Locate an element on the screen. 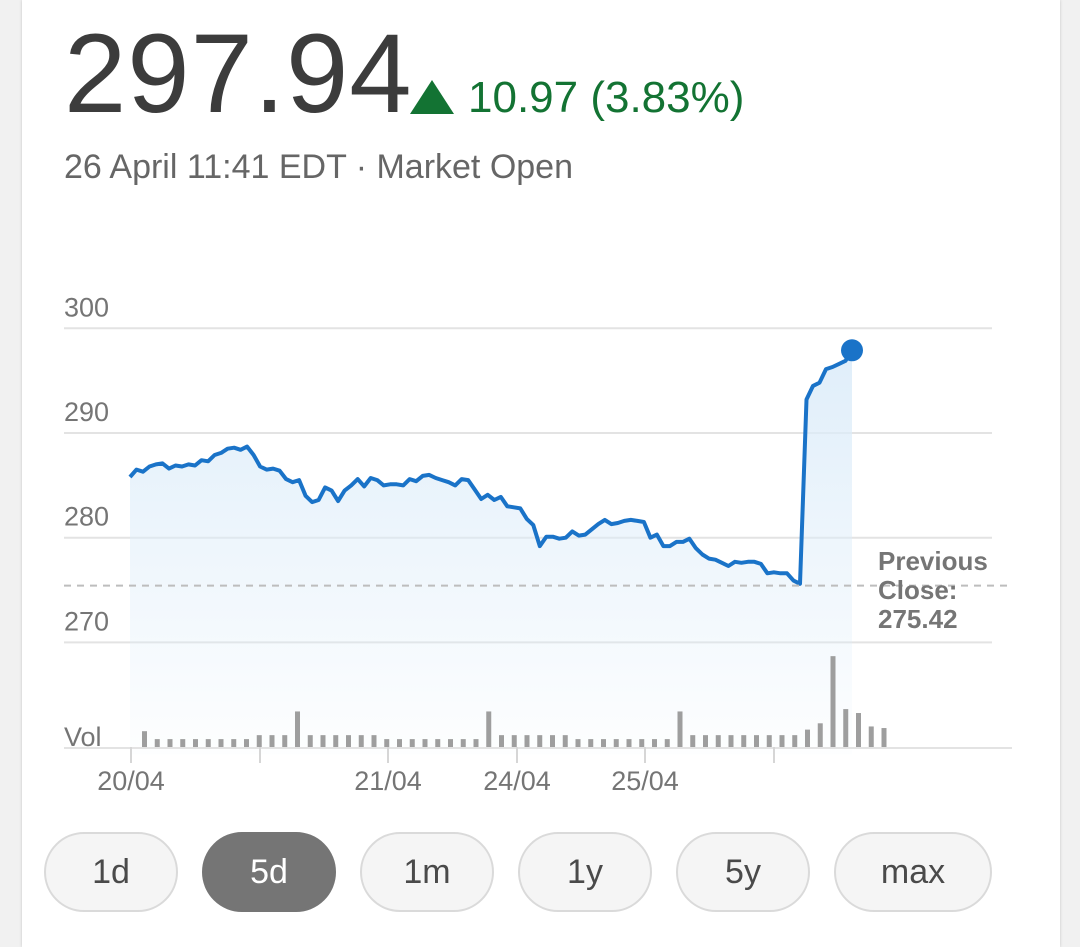 The width and height of the screenshot is (1080, 947). quote-timestamp: 26 April 11:41 EDT · Market Open is located at coordinates (318, 167).